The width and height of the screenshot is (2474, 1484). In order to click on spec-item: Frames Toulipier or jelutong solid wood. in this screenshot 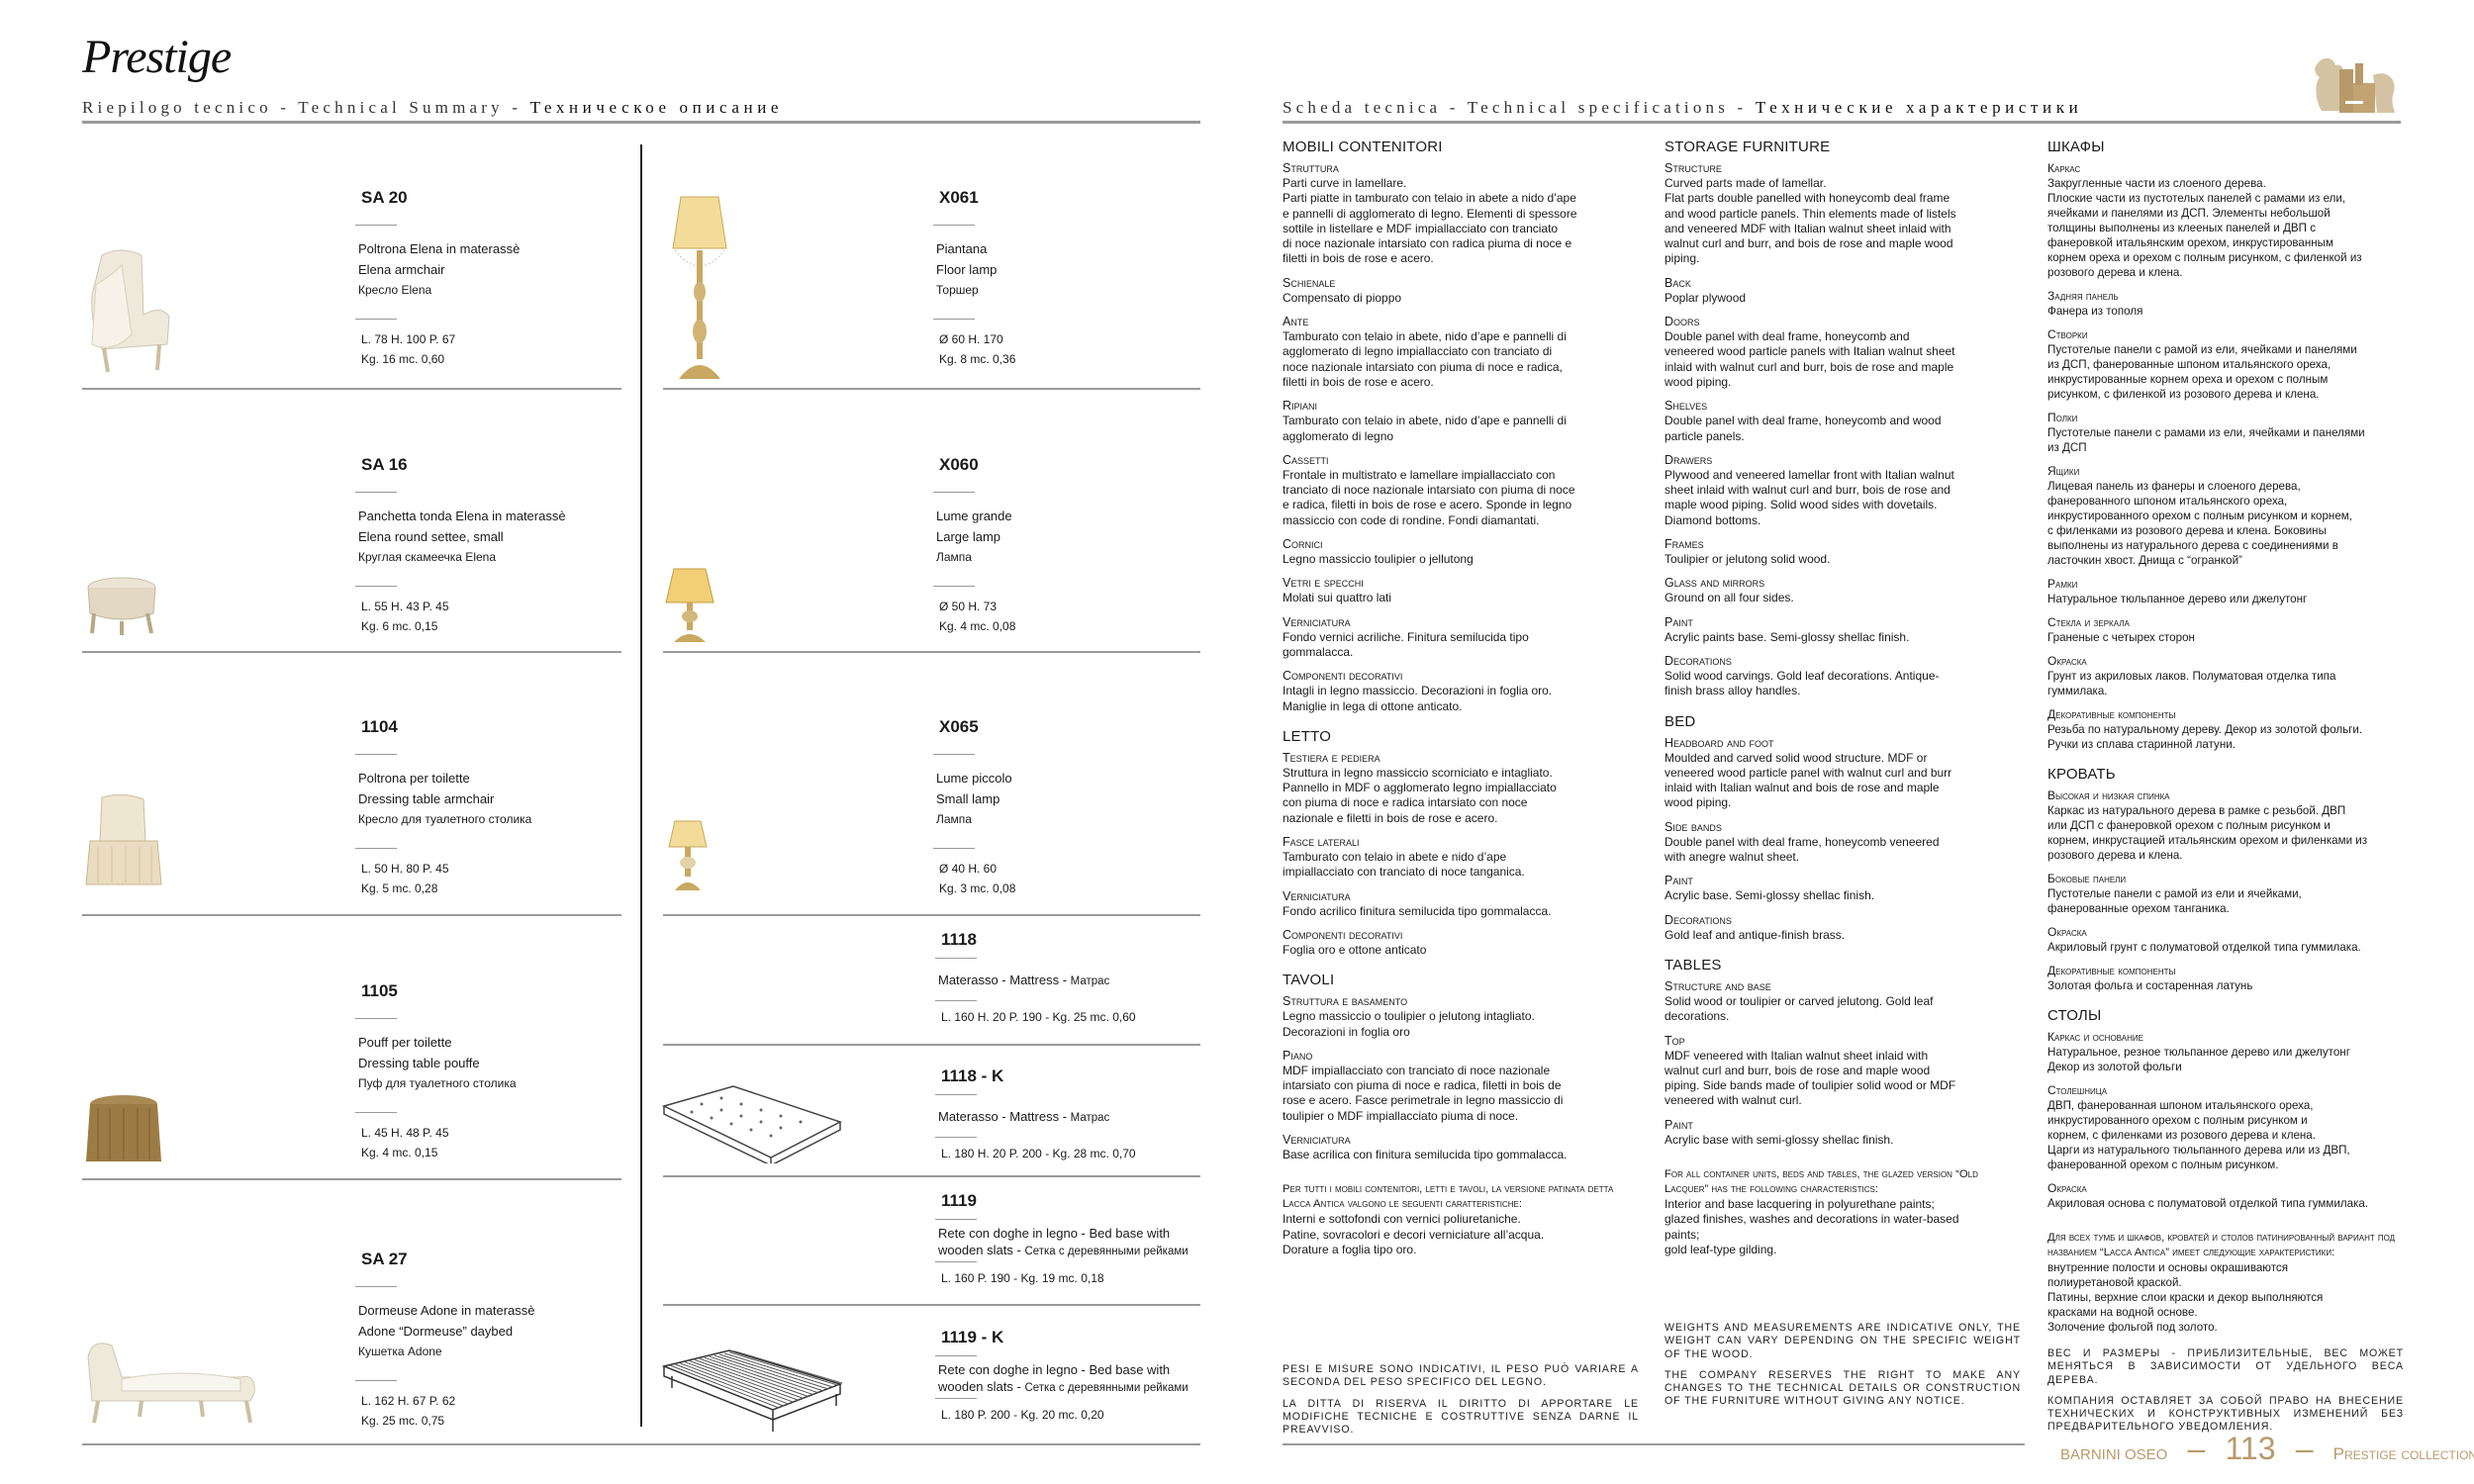, I will do `click(1853, 552)`.